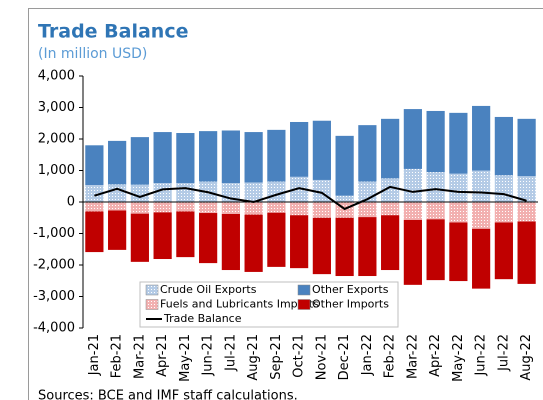 Image resolution: width=543 pixels, height=400 pixels. I want to click on legend-label: Crude Oil Exports, so click(208, 289).